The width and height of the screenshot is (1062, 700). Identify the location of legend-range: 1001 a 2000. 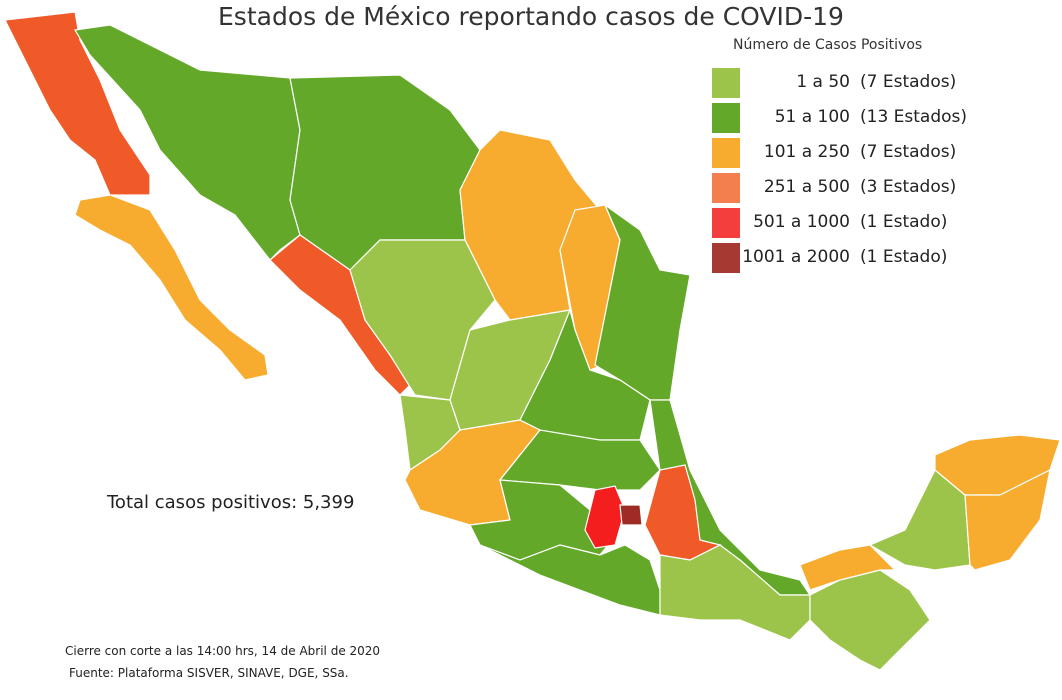
(796, 257).